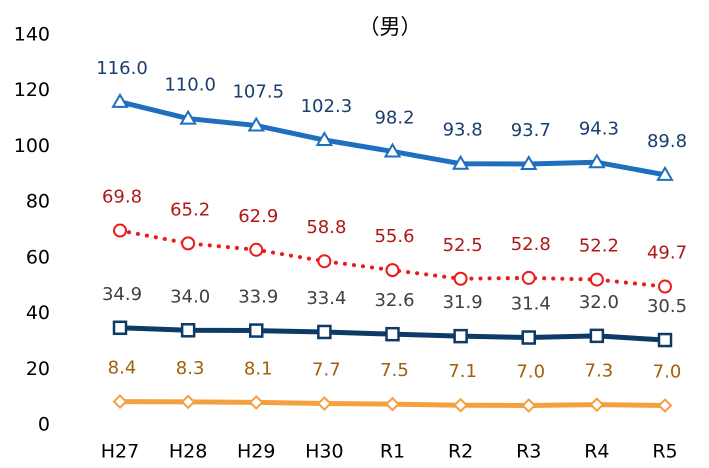 The width and height of the screenshot is (709, 468). Describe the element at coordinates (599, 246) in the screenshot. I see `data-label: 52.2` at that location.